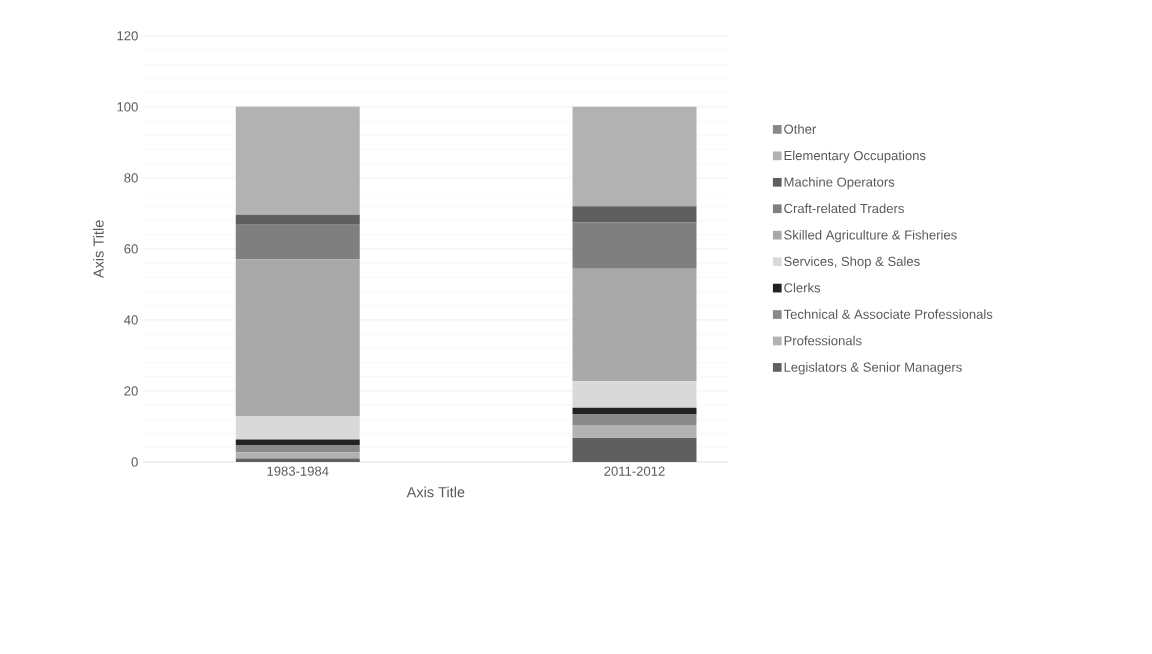 This screenshot has width=1152, height=654. What do you see at coordinates (823, 340) in the screenshot?
I see `legend-label: Professionals` at bounding box center [823, 340].